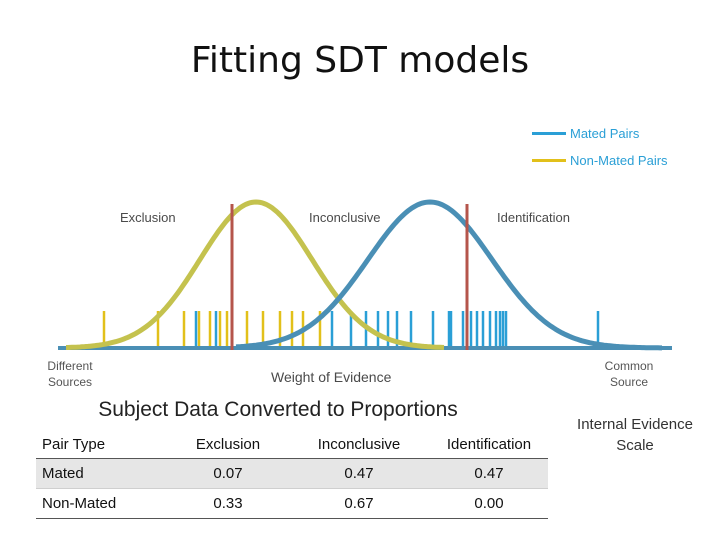 The image size is (720, 540). Describe the element at coordinates (549, 133) in the screenshot. I see `legend-mated-swatch` at that location.